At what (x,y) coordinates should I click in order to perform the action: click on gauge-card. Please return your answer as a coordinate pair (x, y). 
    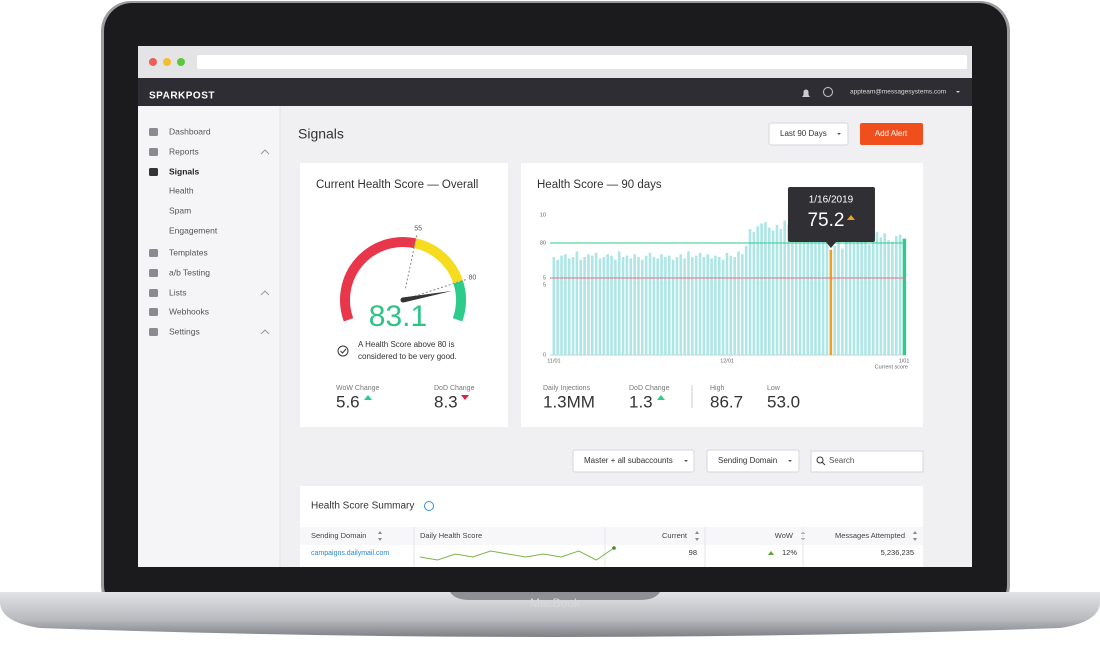
    Looking at the image, I should click on (404, 295).